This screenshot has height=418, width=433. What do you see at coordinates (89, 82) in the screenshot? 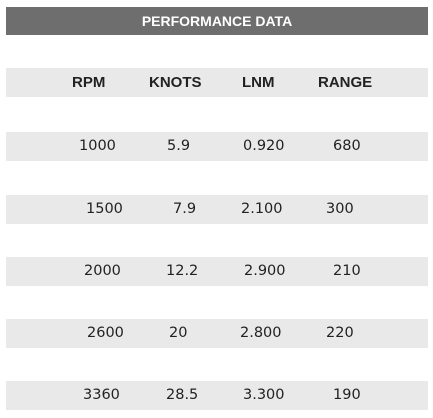
I see `column-header-rpm: RPM` at bounding box center [89, 82].